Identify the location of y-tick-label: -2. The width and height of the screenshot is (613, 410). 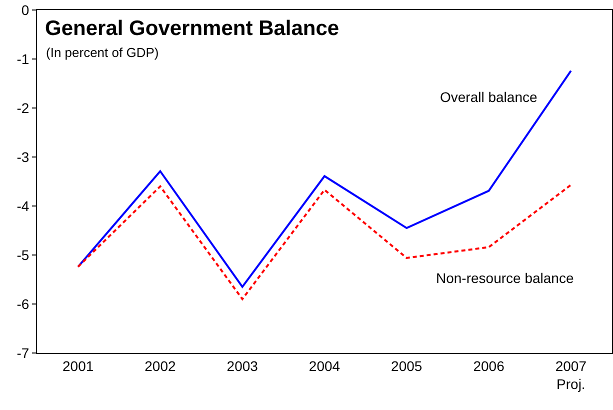
(23, 108).